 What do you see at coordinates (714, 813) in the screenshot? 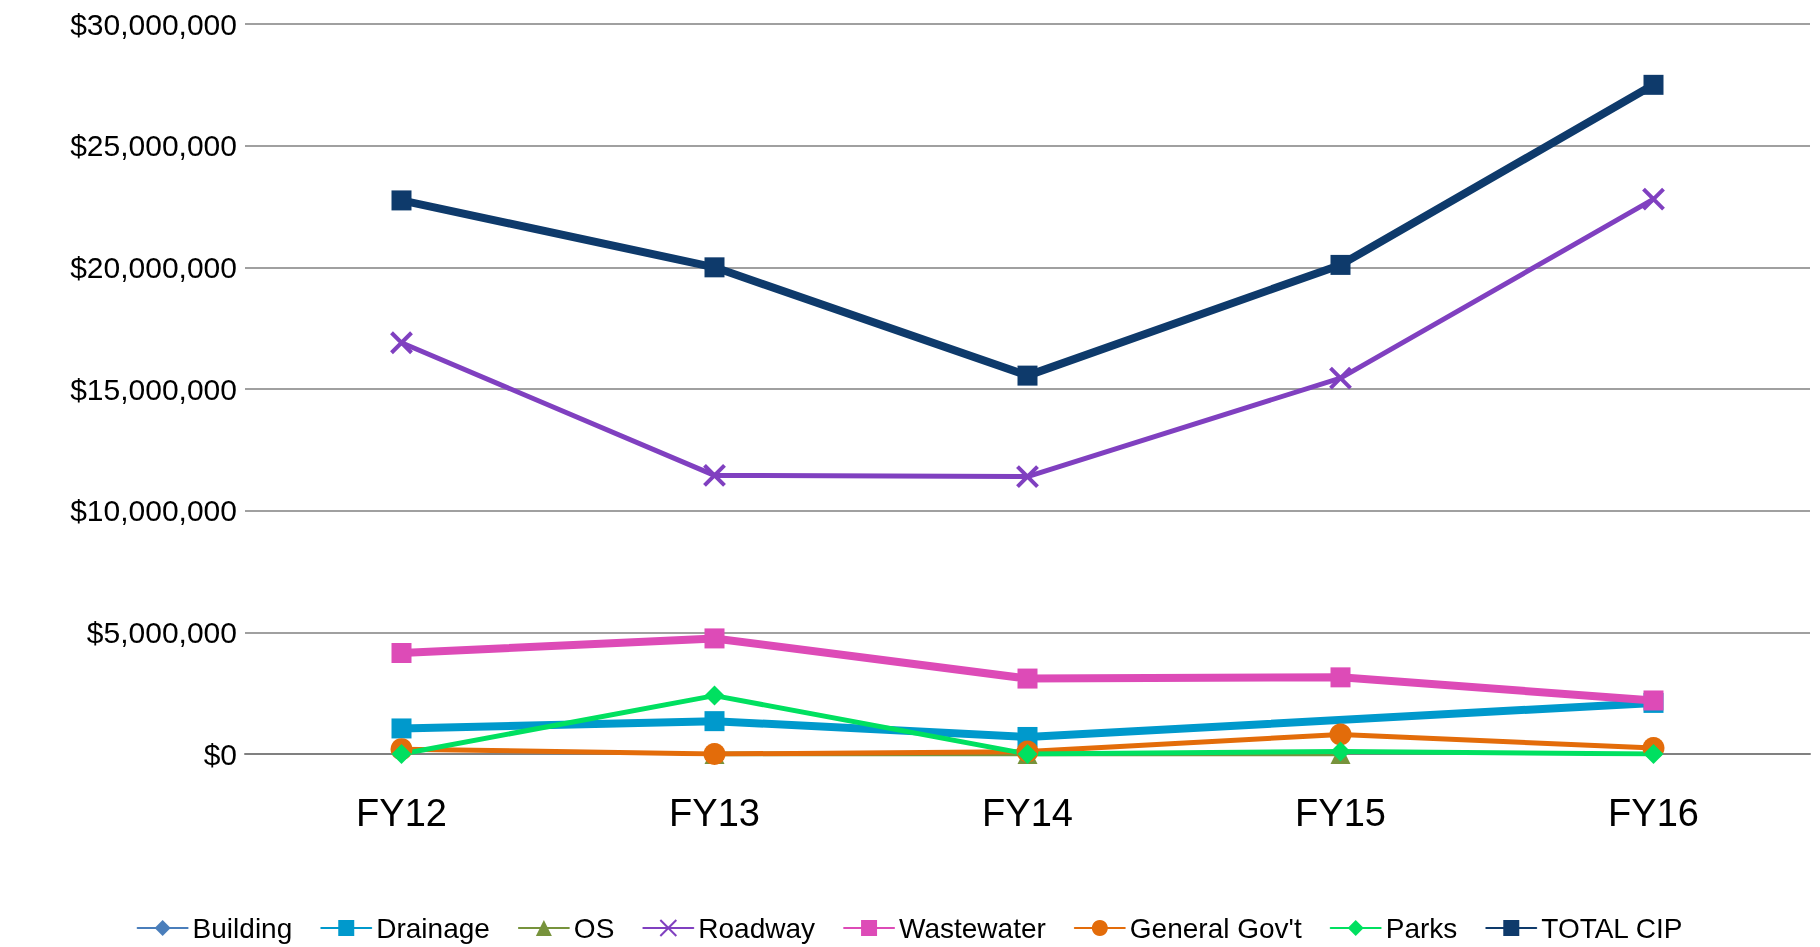
I see `x-tick-label: FY13` at bounding box center [714, 813].